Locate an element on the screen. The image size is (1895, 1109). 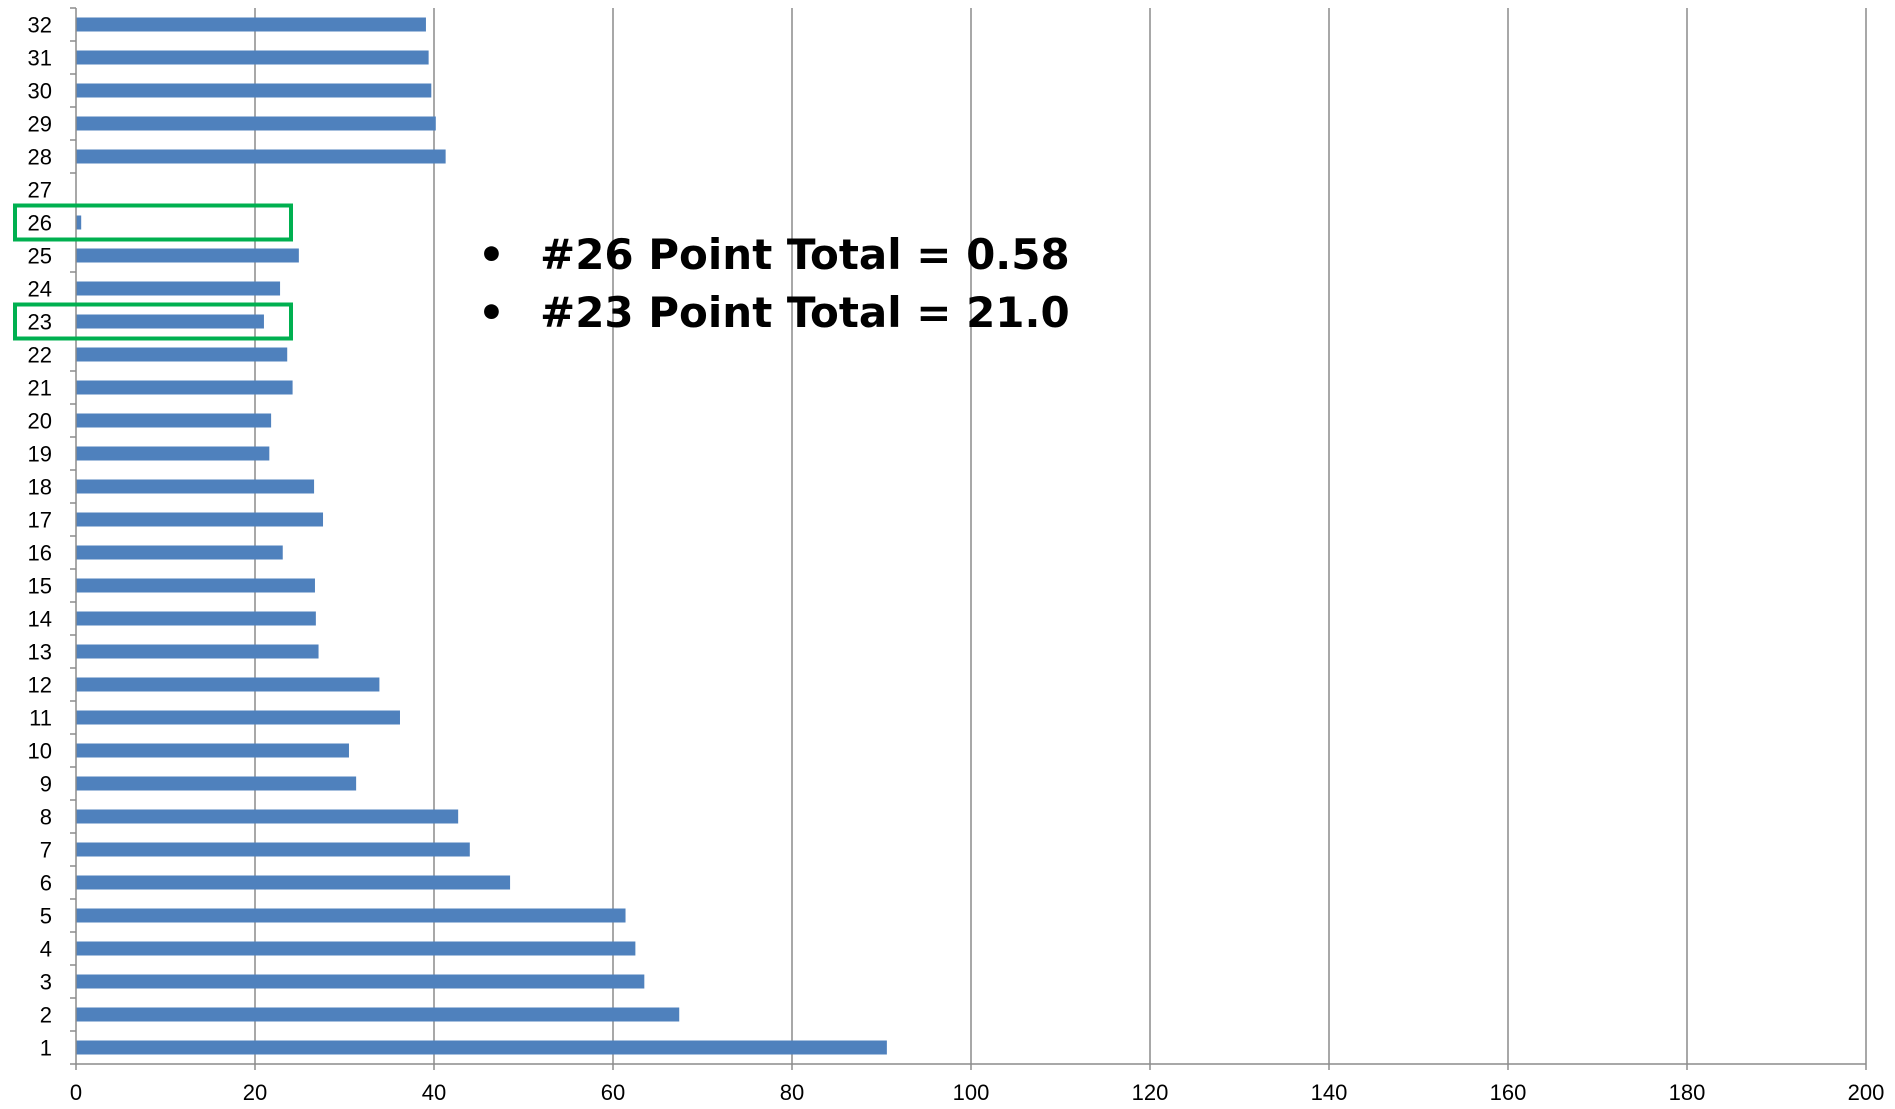
y-tick-label: 6 is located at coordinates (46, 883).